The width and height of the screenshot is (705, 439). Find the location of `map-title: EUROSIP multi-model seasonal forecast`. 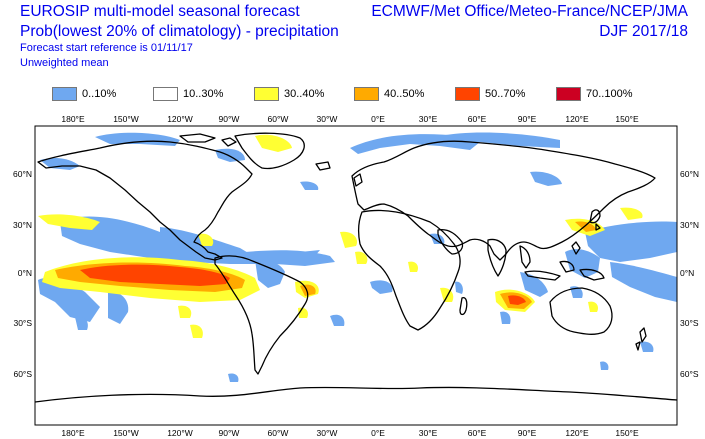

map-title: EUROSIP multi-model seasonal forecast is located at coordinates (160, 11).